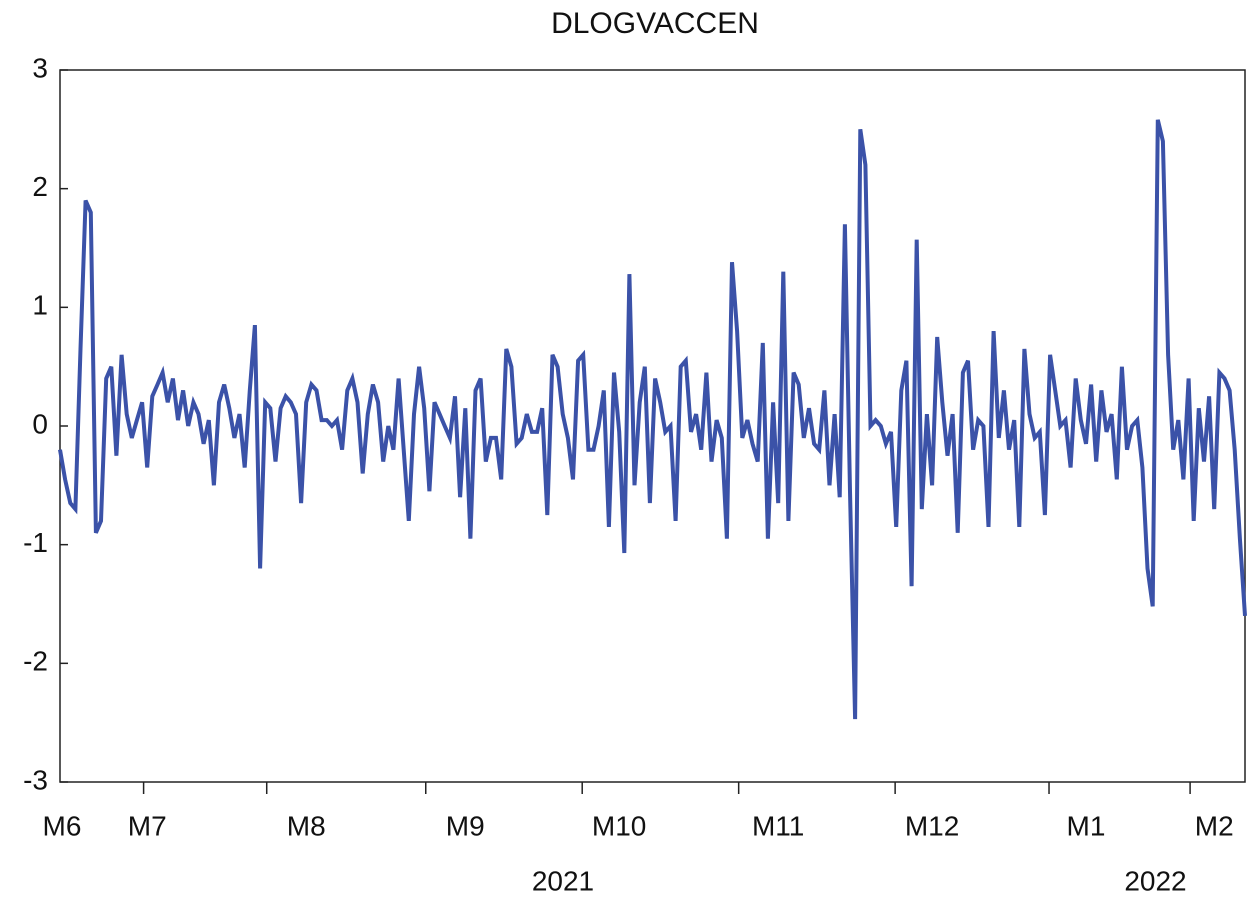 This screenshot has width=1255, height=902. What do you see at coordinates (147, 825) in the screenshot?
I see `x-tick-label: M7` at bounding box center [147, 825].